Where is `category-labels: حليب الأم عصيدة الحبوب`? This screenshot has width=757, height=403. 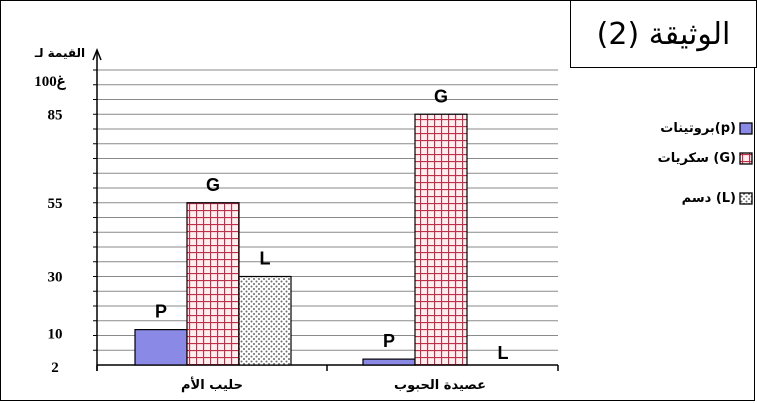 category-labels: حليب الأم عصيدة الحبوب is located at coordinates (333, 384).